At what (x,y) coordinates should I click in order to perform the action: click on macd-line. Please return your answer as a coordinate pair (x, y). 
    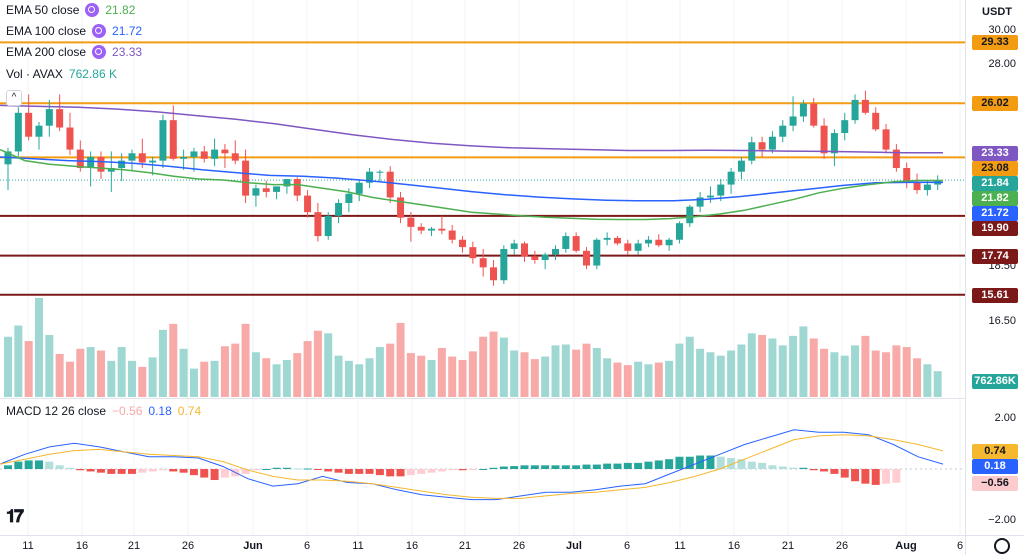
    Looking at the image, I should click on (472, 465).